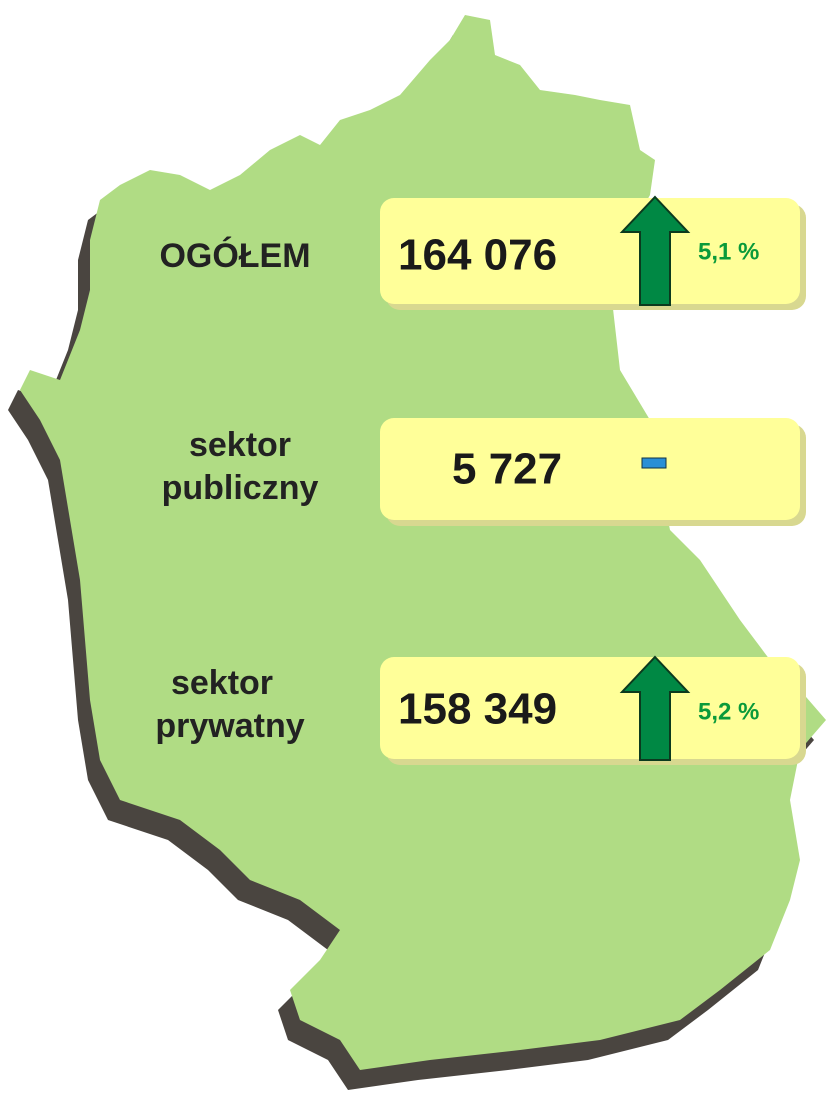 This screenshot has width=826, height=1094. What do you see at coordinates (507, 469) in the screenshot?
I see `row-value: 5 727` at bounding box center [507, 469].